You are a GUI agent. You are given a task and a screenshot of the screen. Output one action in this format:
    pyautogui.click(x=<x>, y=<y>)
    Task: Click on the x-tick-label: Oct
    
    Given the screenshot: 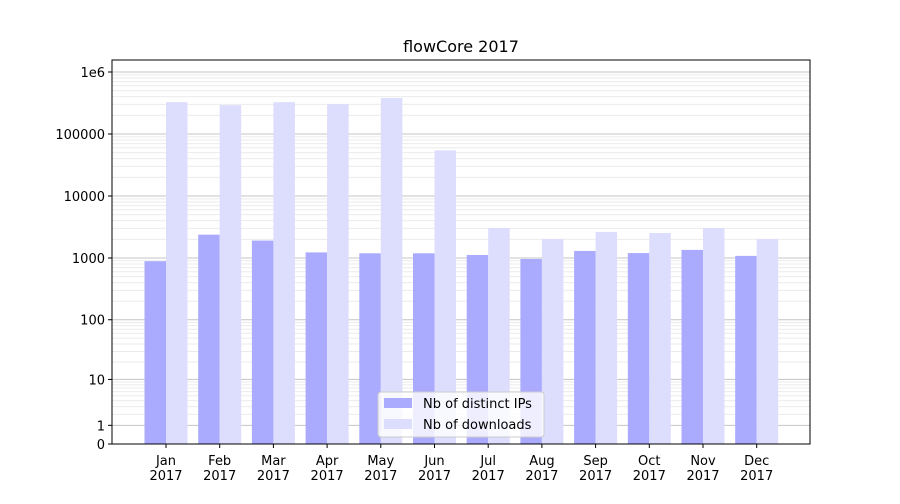 What is the action you would take?
    pyautogui.click(x=649, y=461)
    